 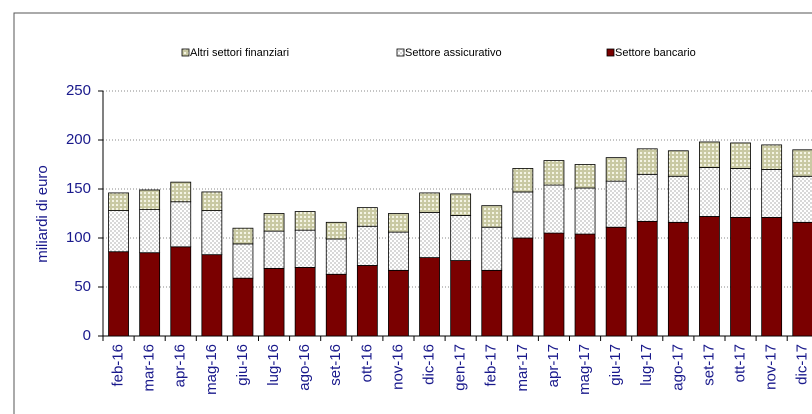 What do you see at coordinates (677, 367) in the screenshot?
I see `x-tick-label: ago-17` at bounding box center [677, 367].